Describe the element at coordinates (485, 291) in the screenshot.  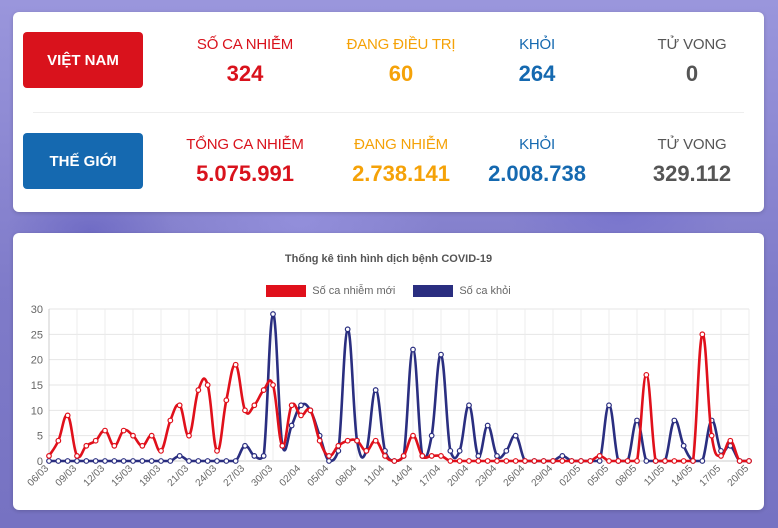
I see `legend-label: Số ca khỏi` at that location.